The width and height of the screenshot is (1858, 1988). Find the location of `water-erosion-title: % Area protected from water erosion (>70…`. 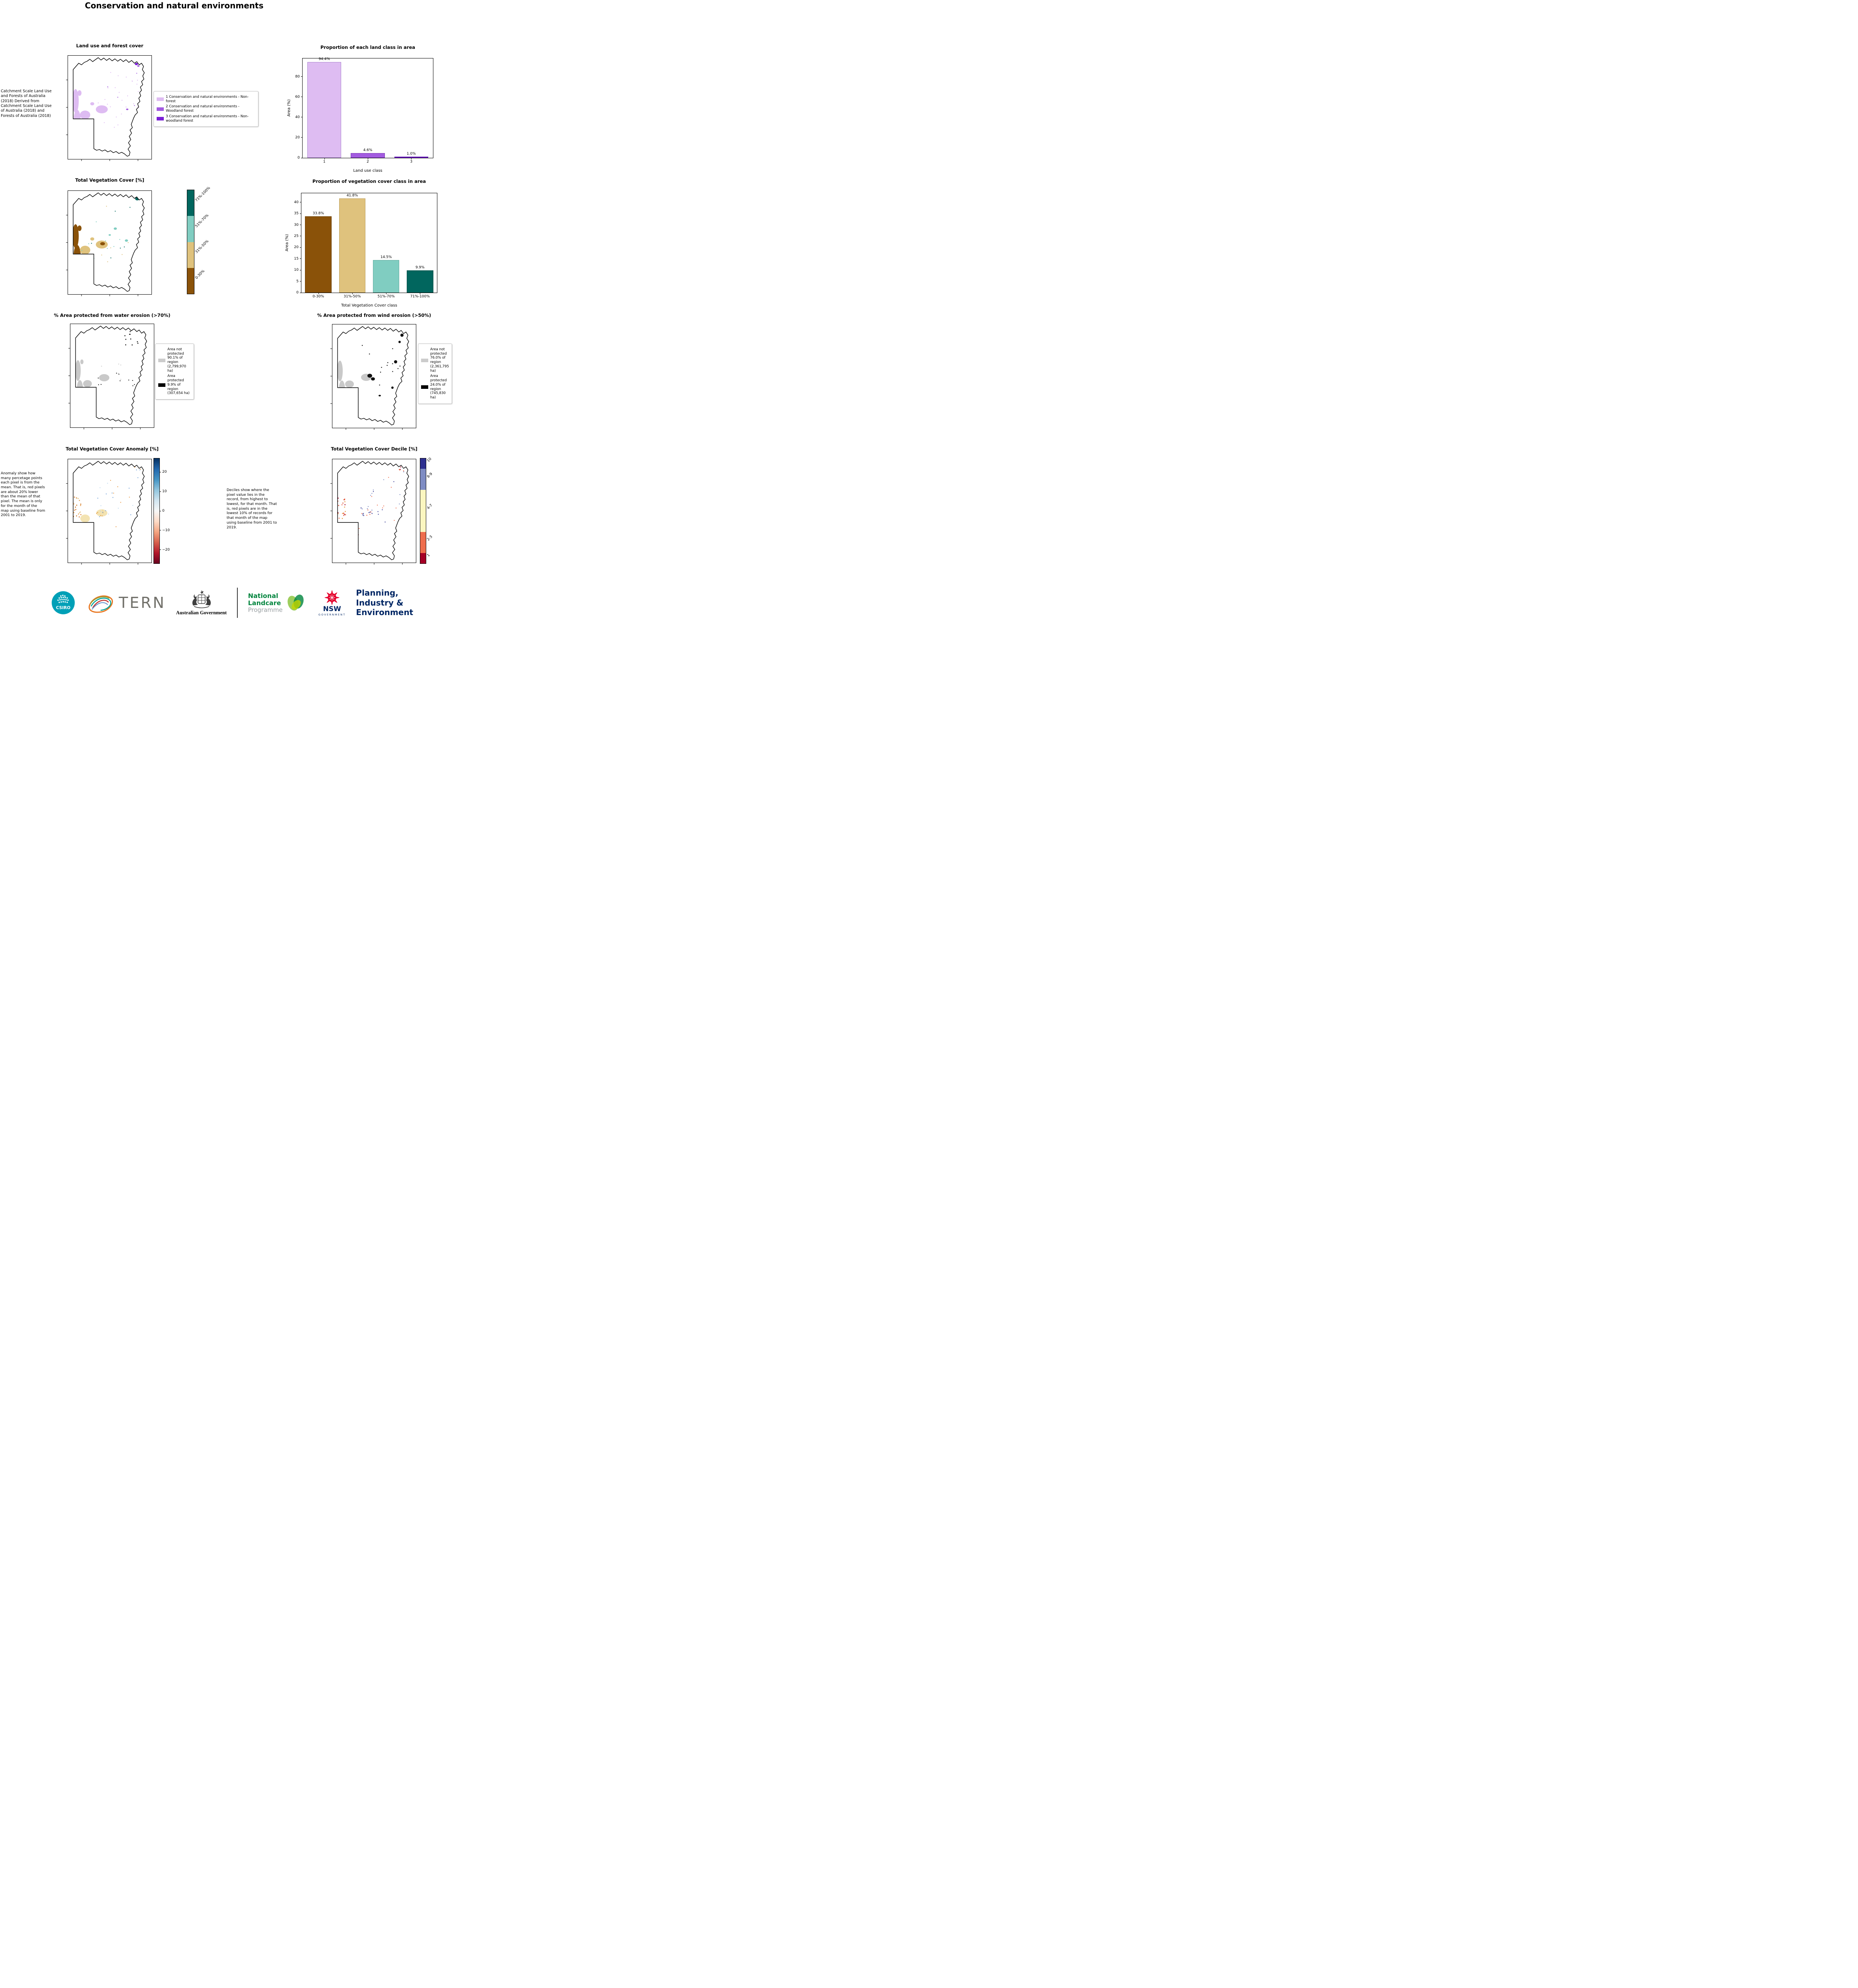

water-erosion-title: % Area protected from water erosion (>70… is located at coordinates (112, 315).